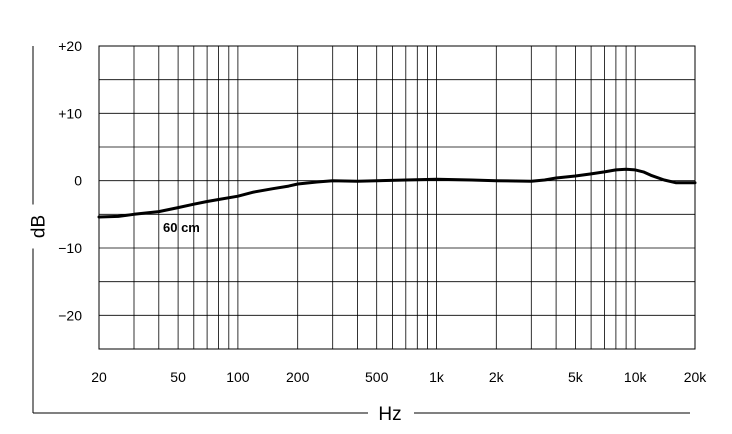 The width and height of the screenshot is (732, 434). I want to click on y-tick-label: 0, so click(78, 181).